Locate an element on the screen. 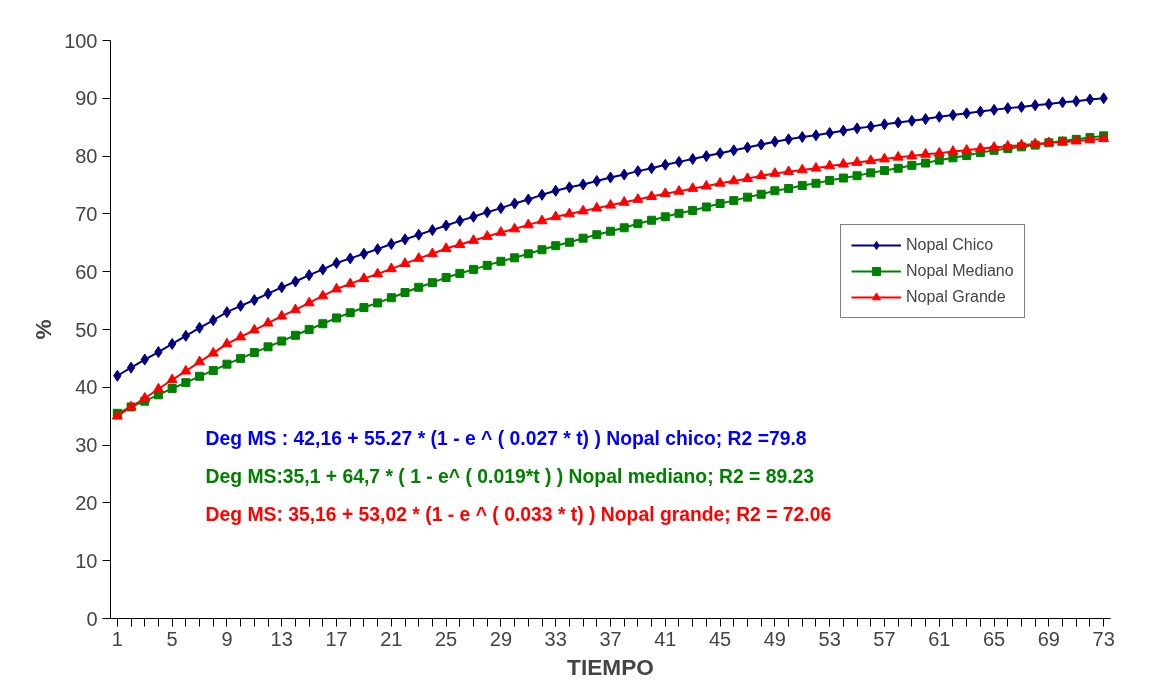 This screenshot has width=1163, height=685. y-tick-label: 30 is located at coordinates (86, 445).